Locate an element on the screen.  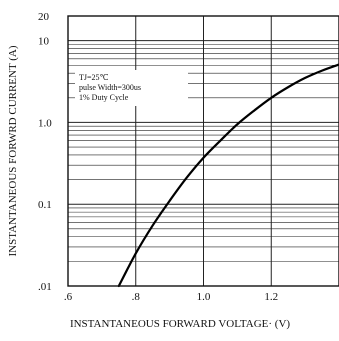
annotation-line: pulse Width=300us is located at coordinates (110, 87).